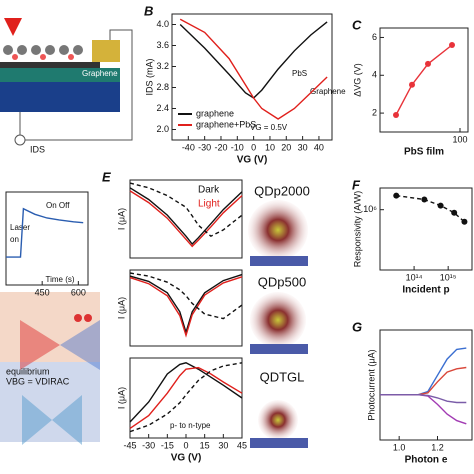 The width and height of the screenshot is (474, 474). What do you see at coordinates (426, 460) in the screenshot?
I see `x-axis-label: Photon e` at bounding box center [426, 460].